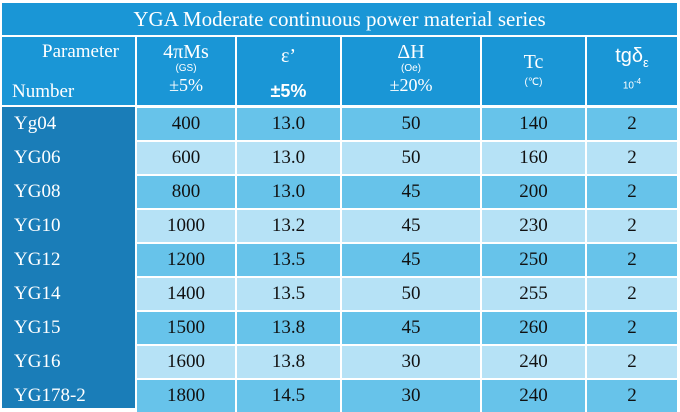 Image resolution: width=680 pixels, height=412 pixels. What do you see at coordinates (35, 123) in the screenshot?
I see `row-number-label: Yg04` at bounding box center [35, 123].